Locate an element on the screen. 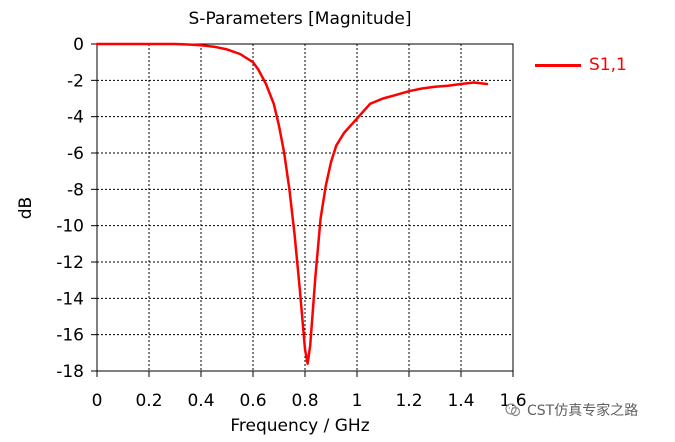 This screenshot has width=675, height=442. y-tick-label: -6 is located at coordinates (75, 154).